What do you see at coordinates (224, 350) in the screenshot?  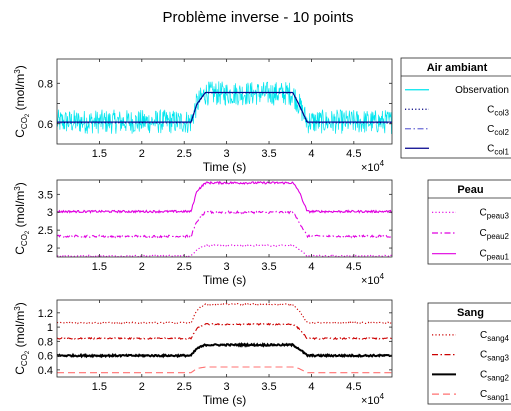 I see `series-line-sang2` at bounding box center [224, 350].